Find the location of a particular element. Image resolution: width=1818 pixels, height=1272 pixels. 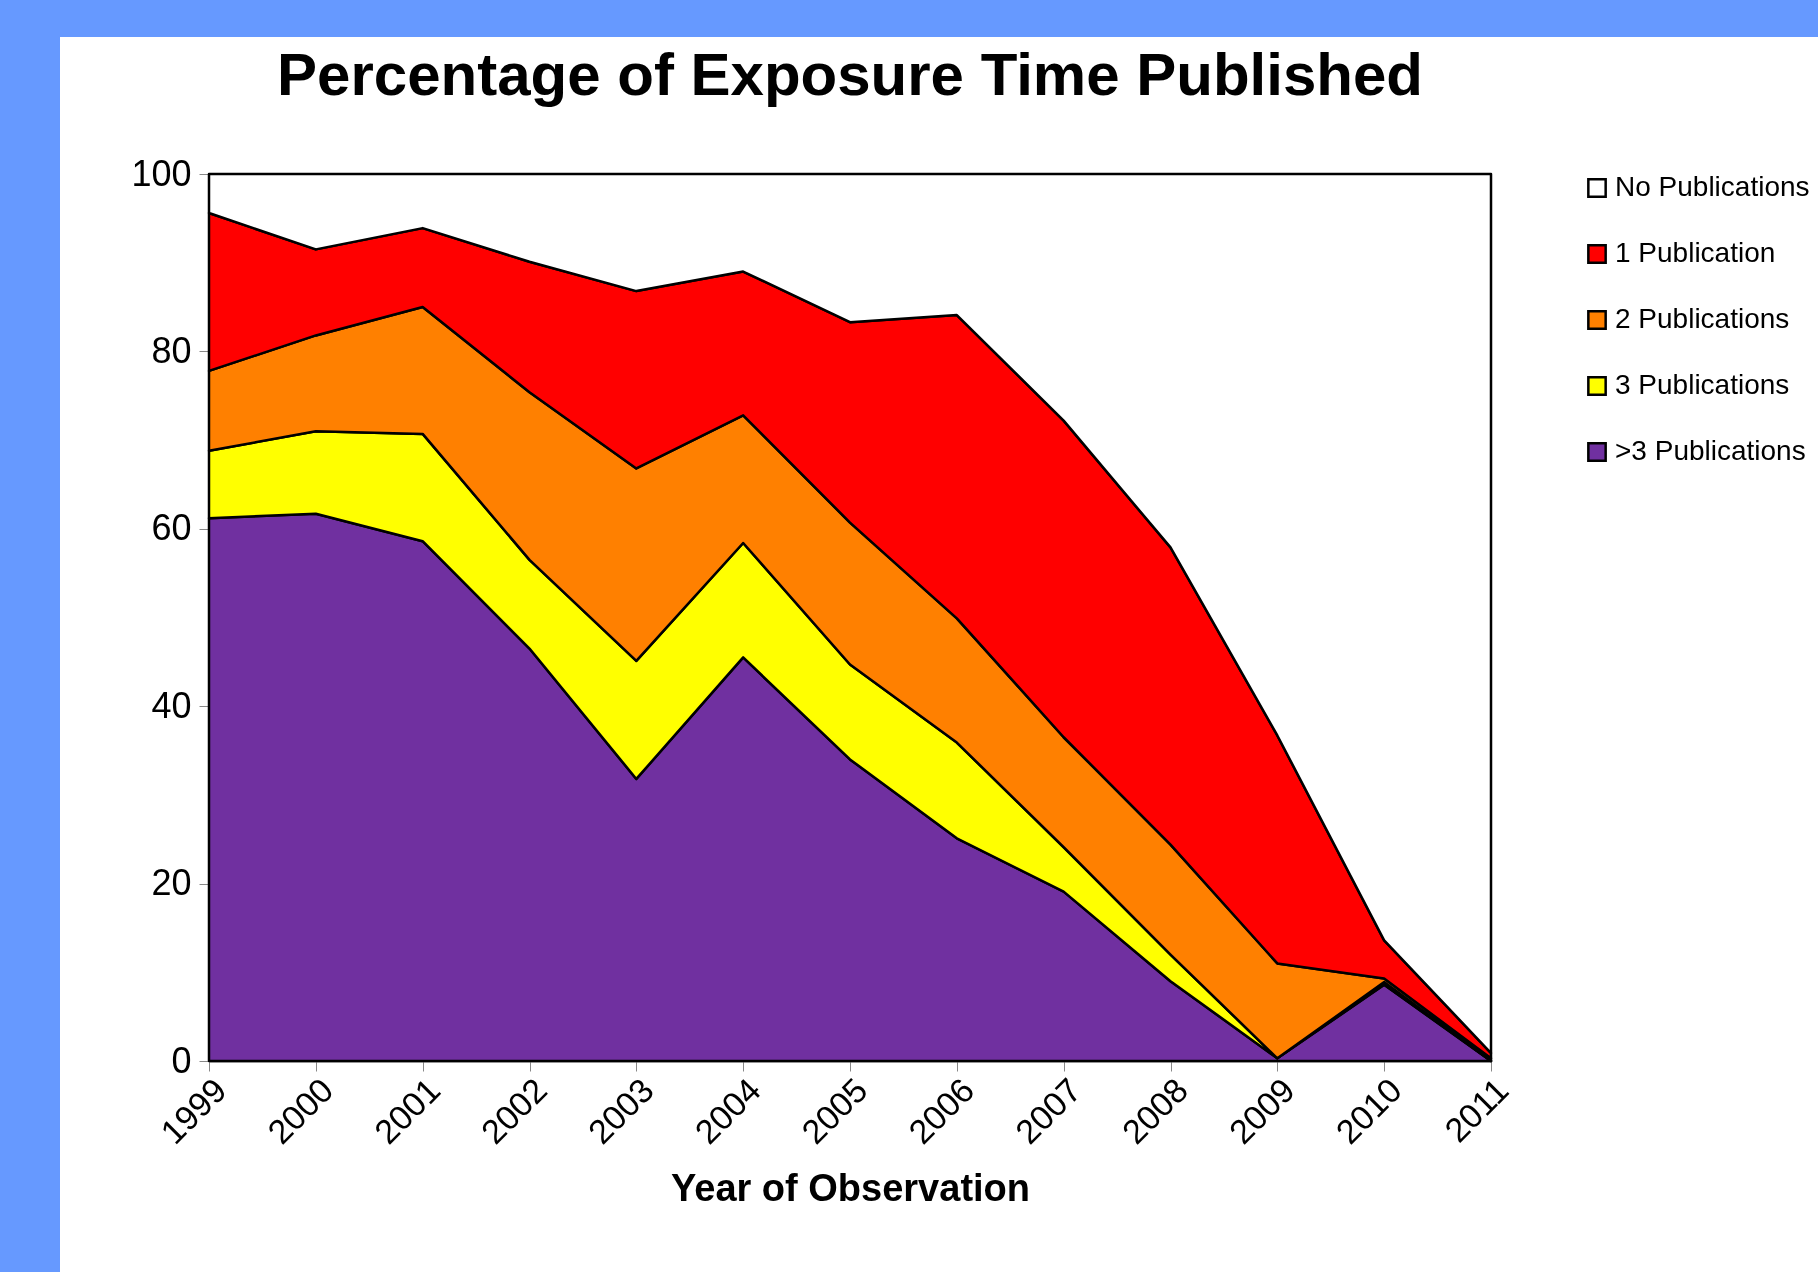

y-tick-label: 80 is located at coordinates (171, 350).